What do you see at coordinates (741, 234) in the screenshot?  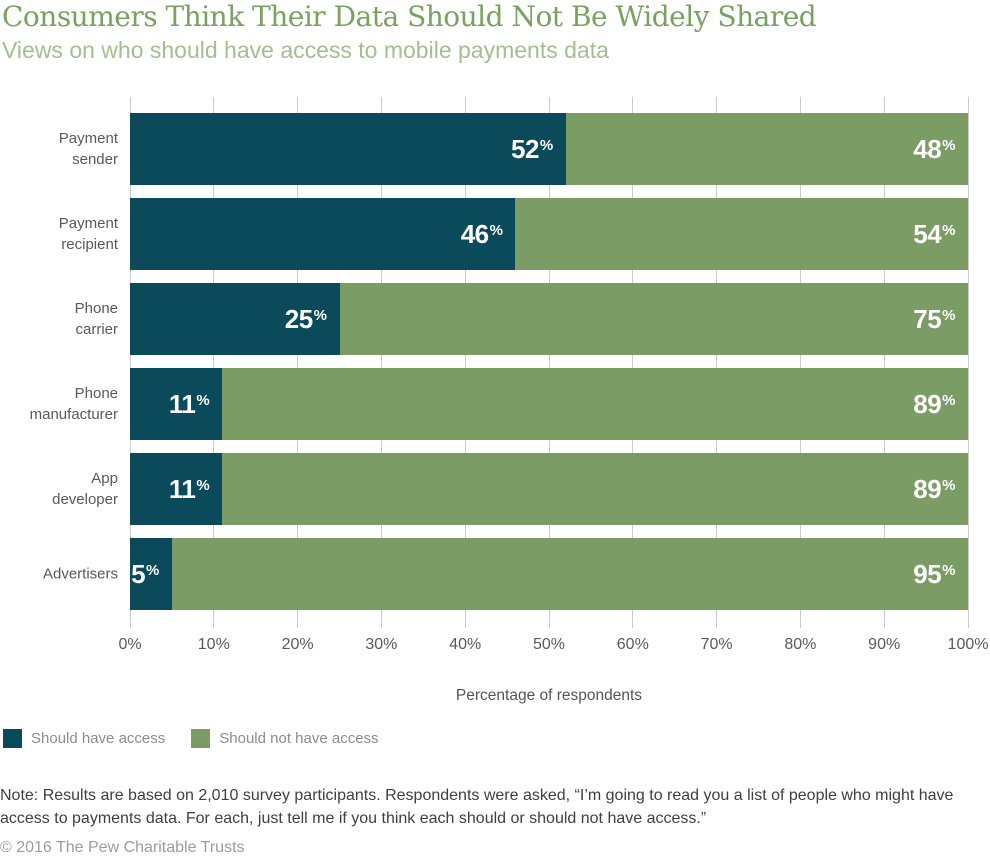 I see `bar-segment-should-not-have-access: 54%` at bounding box center [741, 234].